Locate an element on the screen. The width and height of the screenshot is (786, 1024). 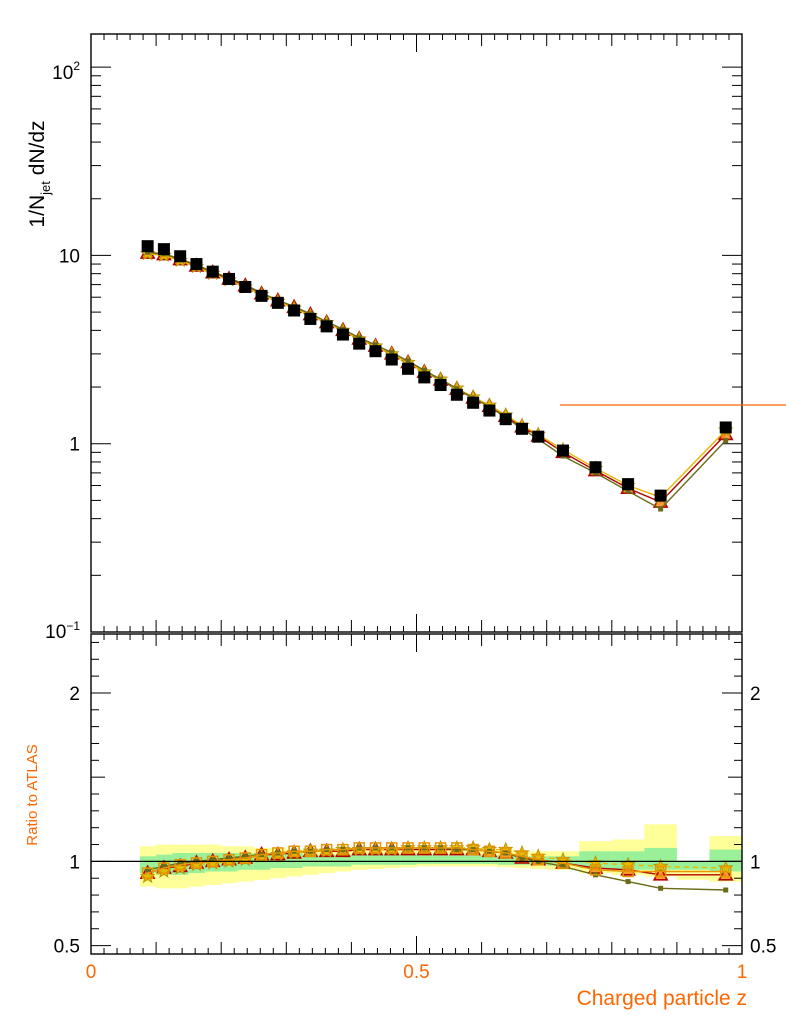
ratio-ytick-label-2: 2 is located at coordinates (74, 694).